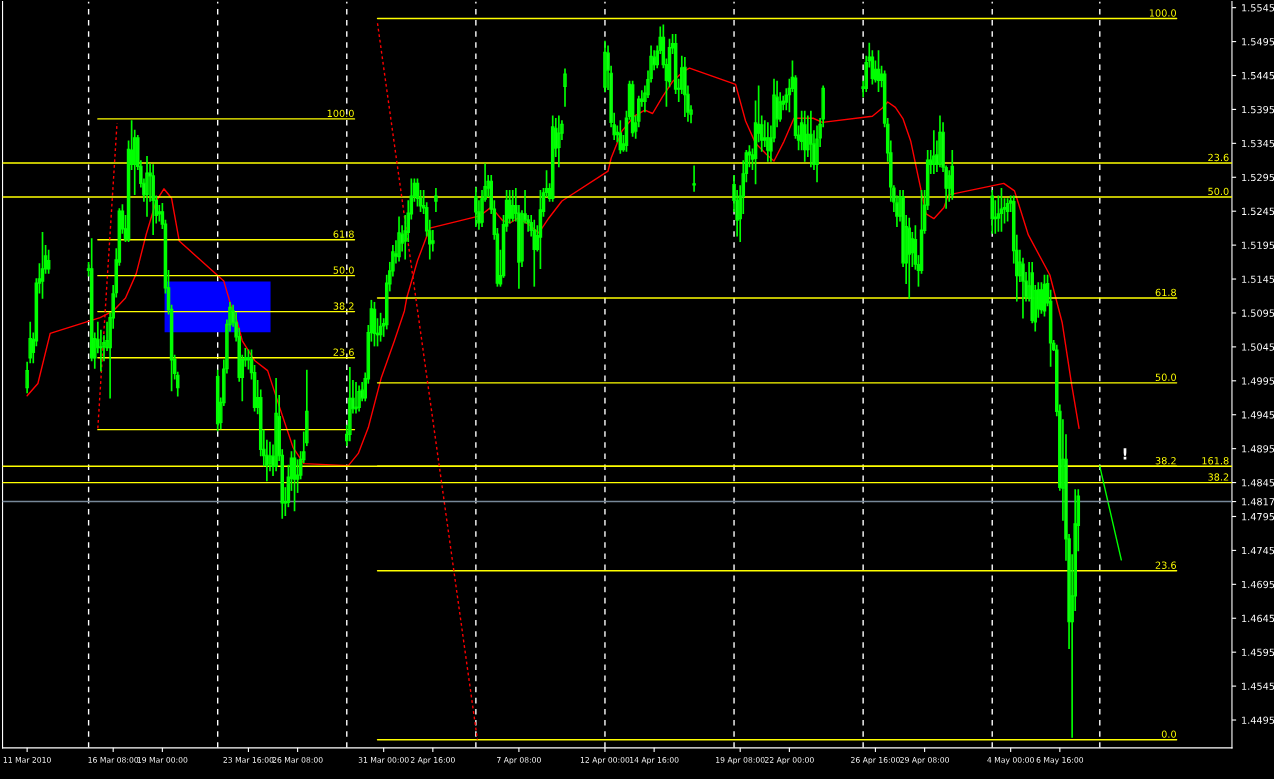 Image resolution: width=1274 pixels, height=779 pixels. Describe the element at coordinates (1258, 177) in the screenshot. I see `y-tick-label: 1.5295` at that location.